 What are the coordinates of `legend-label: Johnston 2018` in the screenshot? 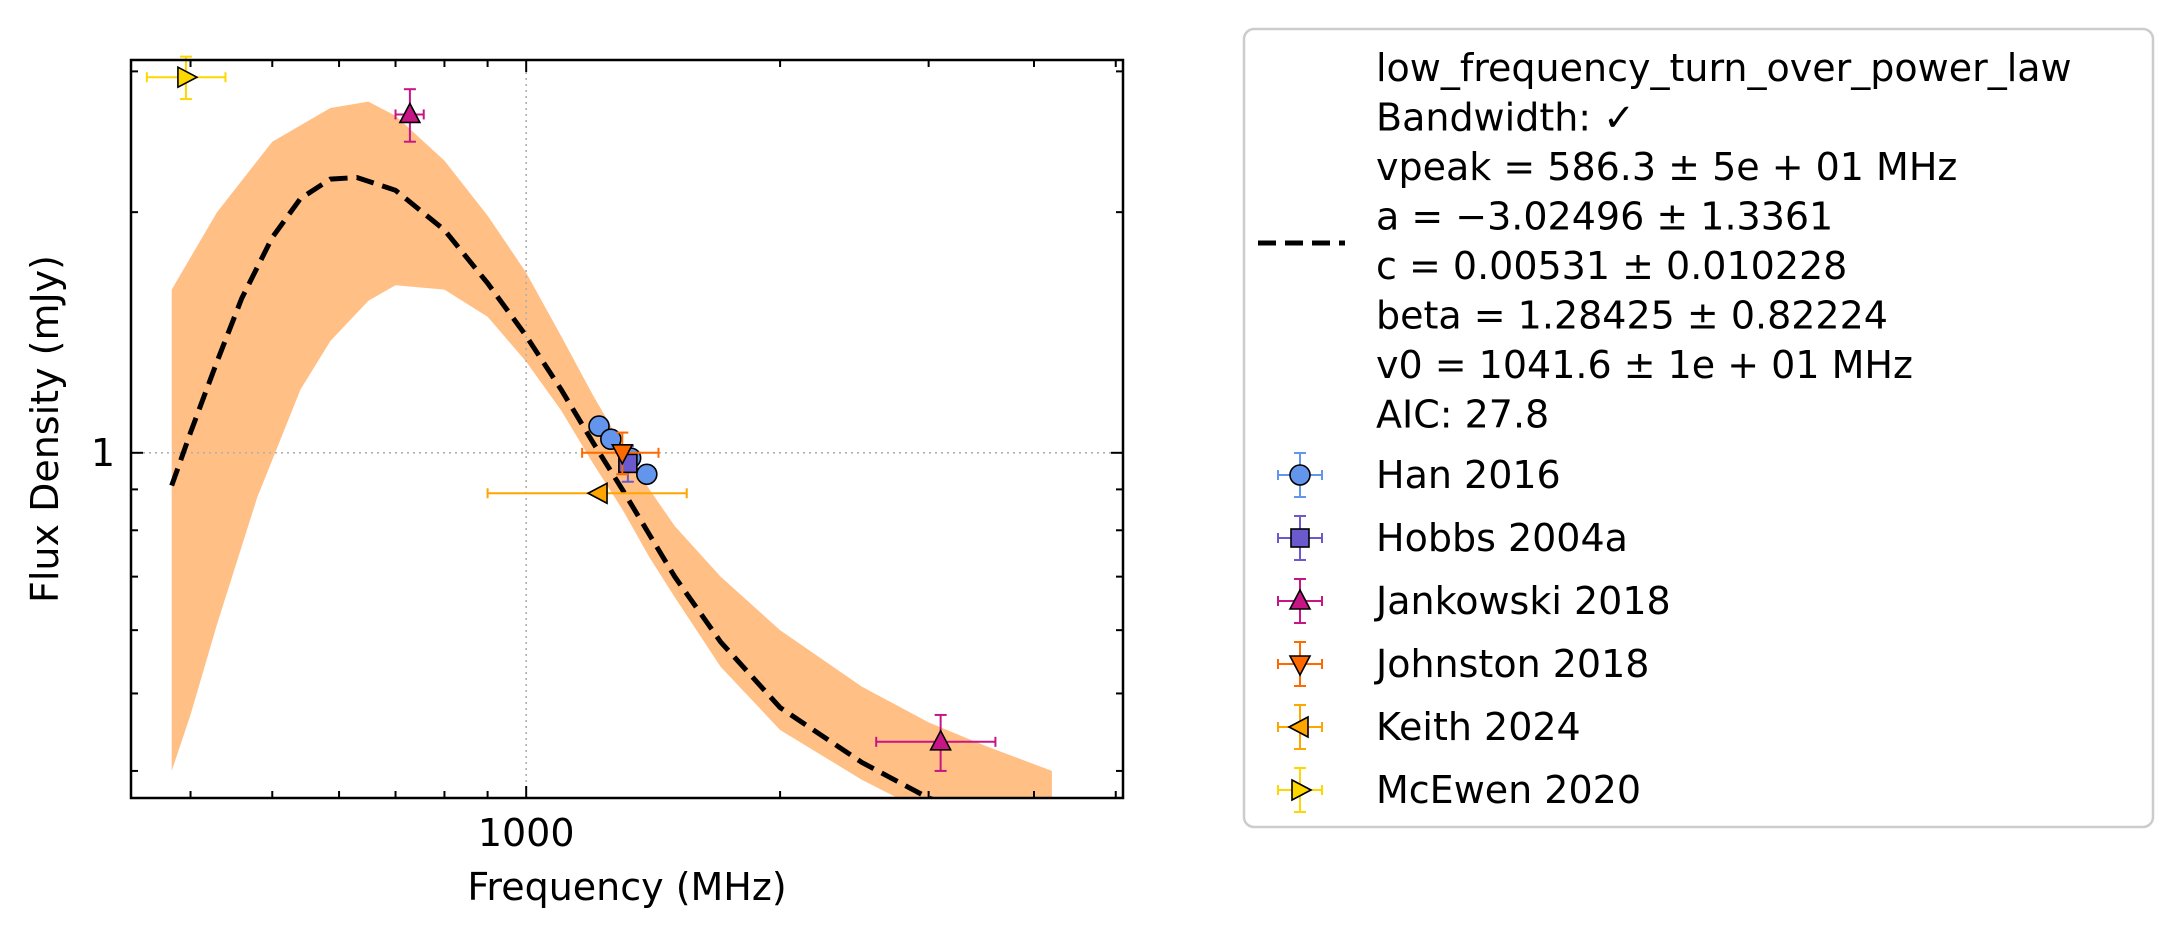 It's located at (1511, 664).